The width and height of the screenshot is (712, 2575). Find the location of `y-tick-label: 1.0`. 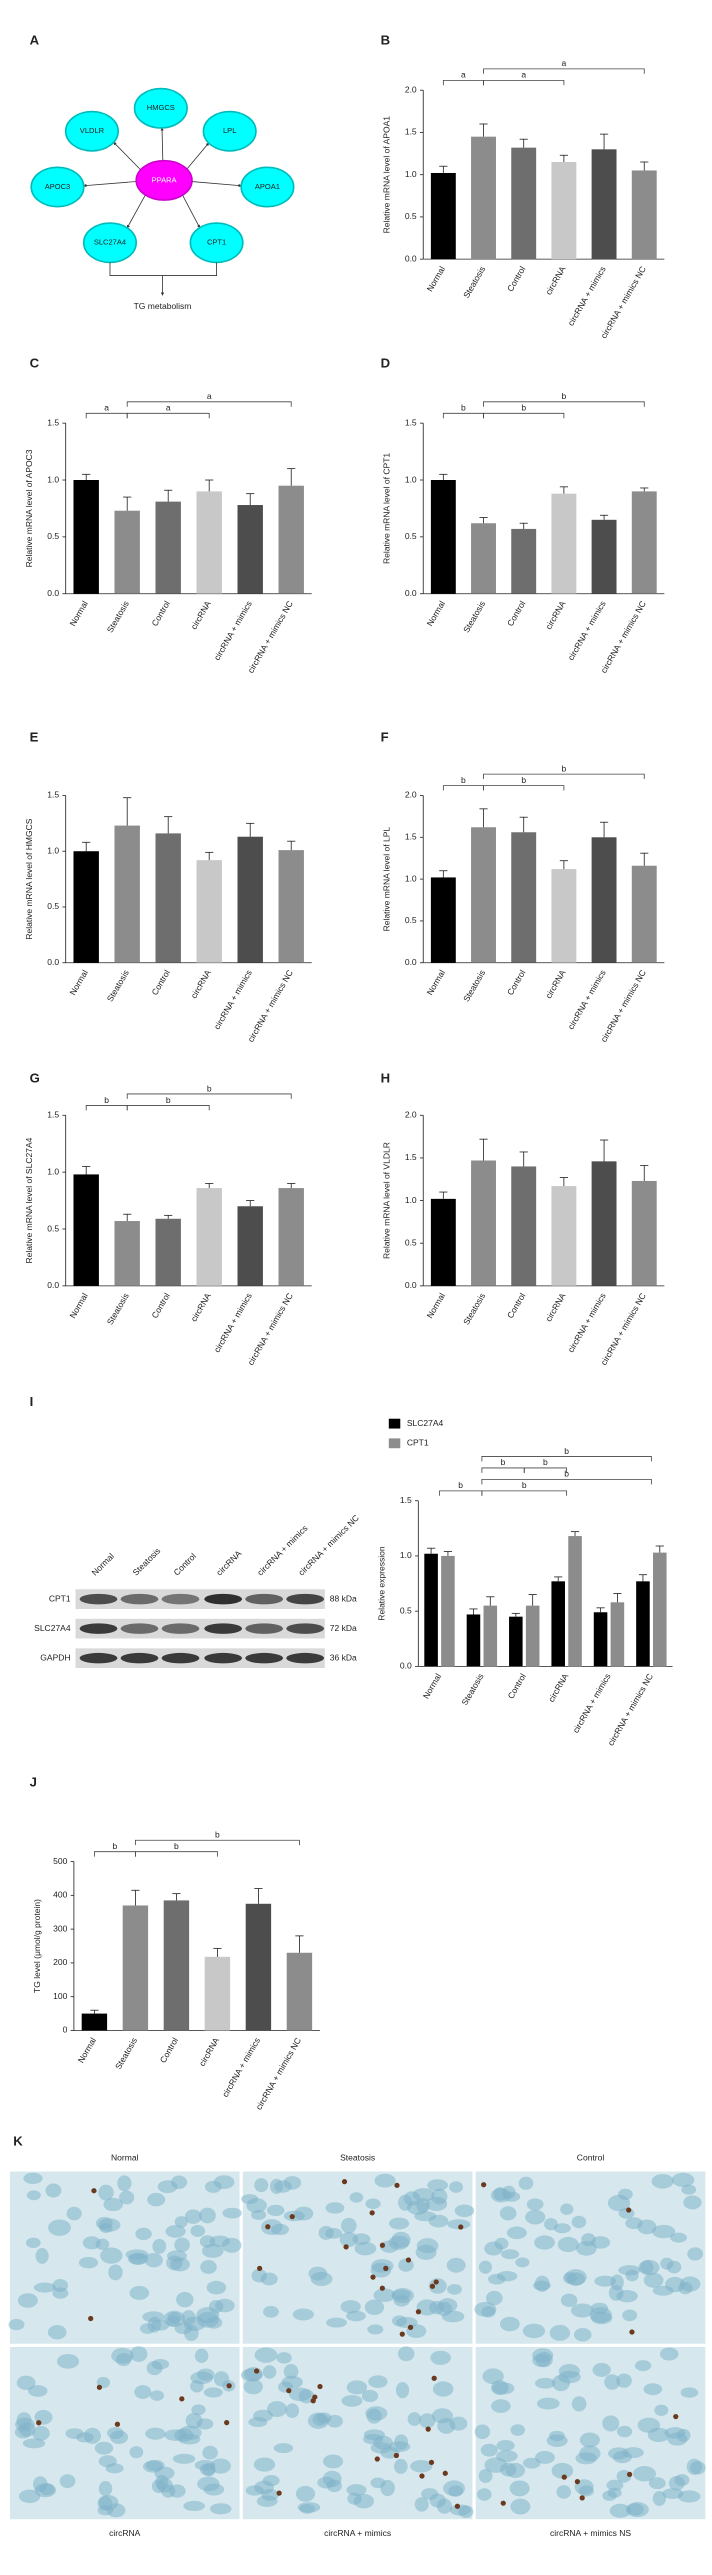

y-tick-label: 1.0 is located at coordinates (53, 479).